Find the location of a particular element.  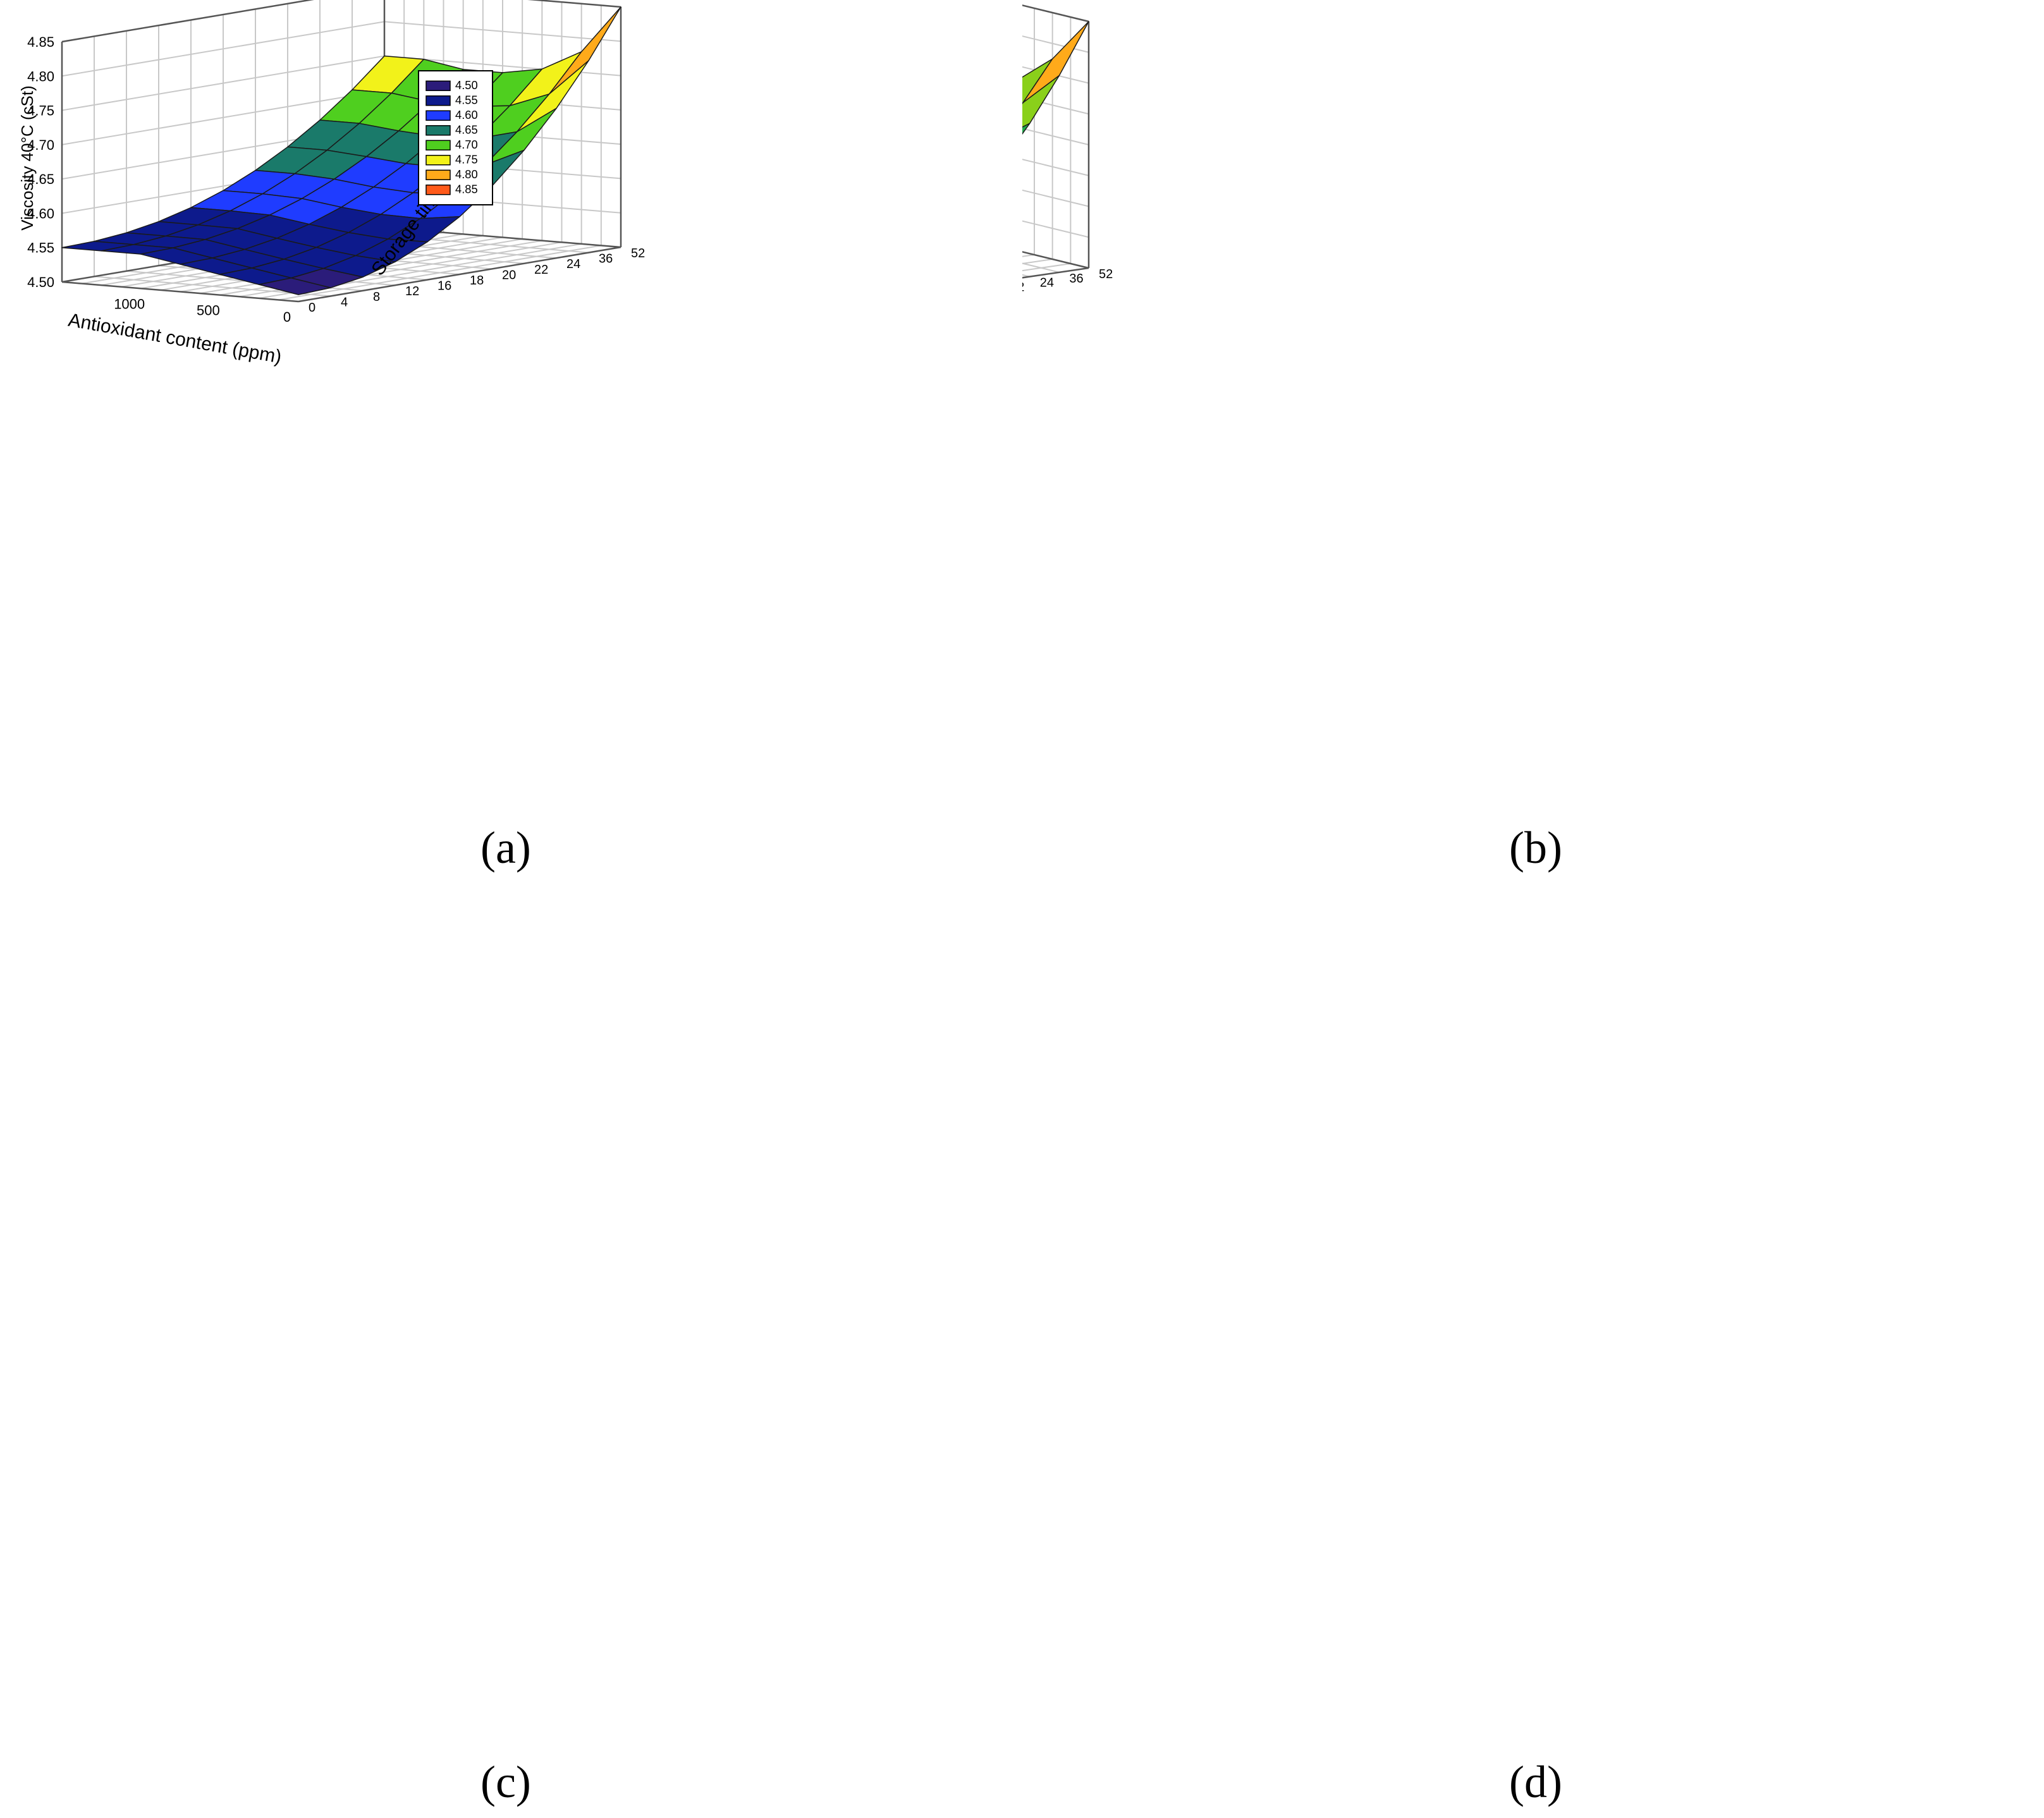

y-tick-label: 0 is located at coordinates (312, 308).